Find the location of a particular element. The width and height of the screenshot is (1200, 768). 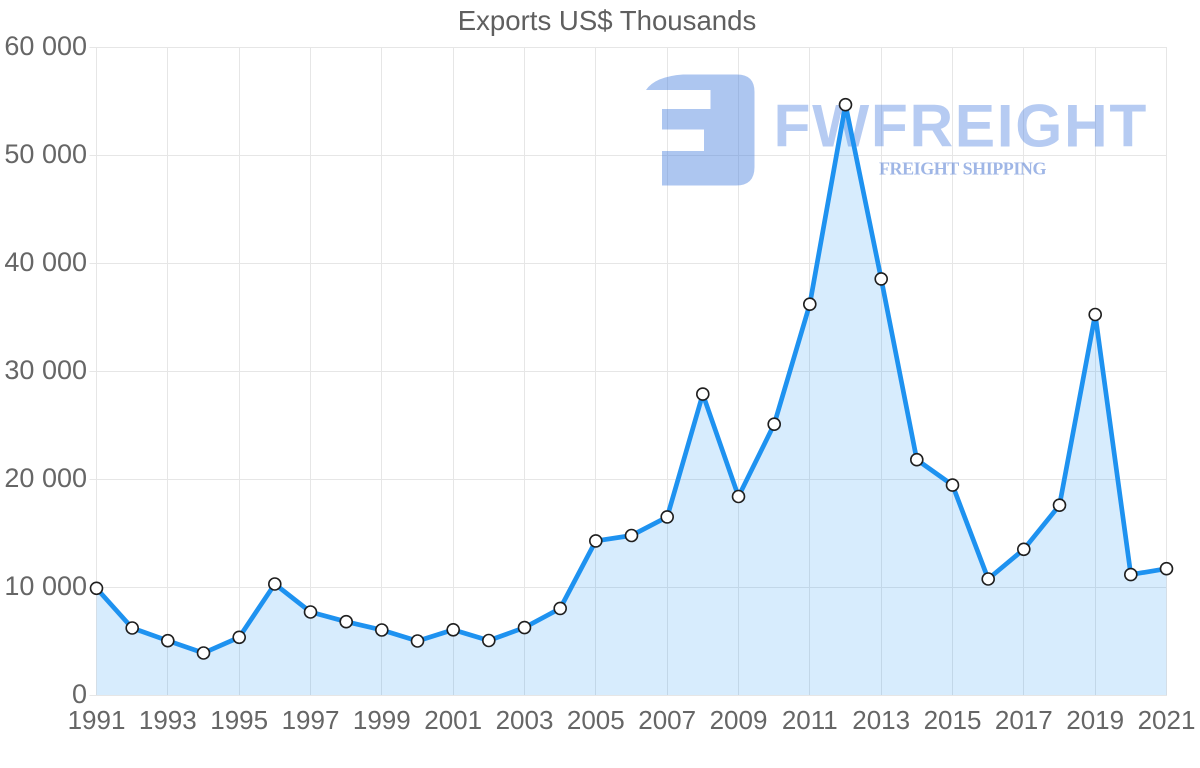

svg-text: Exports US$ Thousands is located at coordinates (607, 20).